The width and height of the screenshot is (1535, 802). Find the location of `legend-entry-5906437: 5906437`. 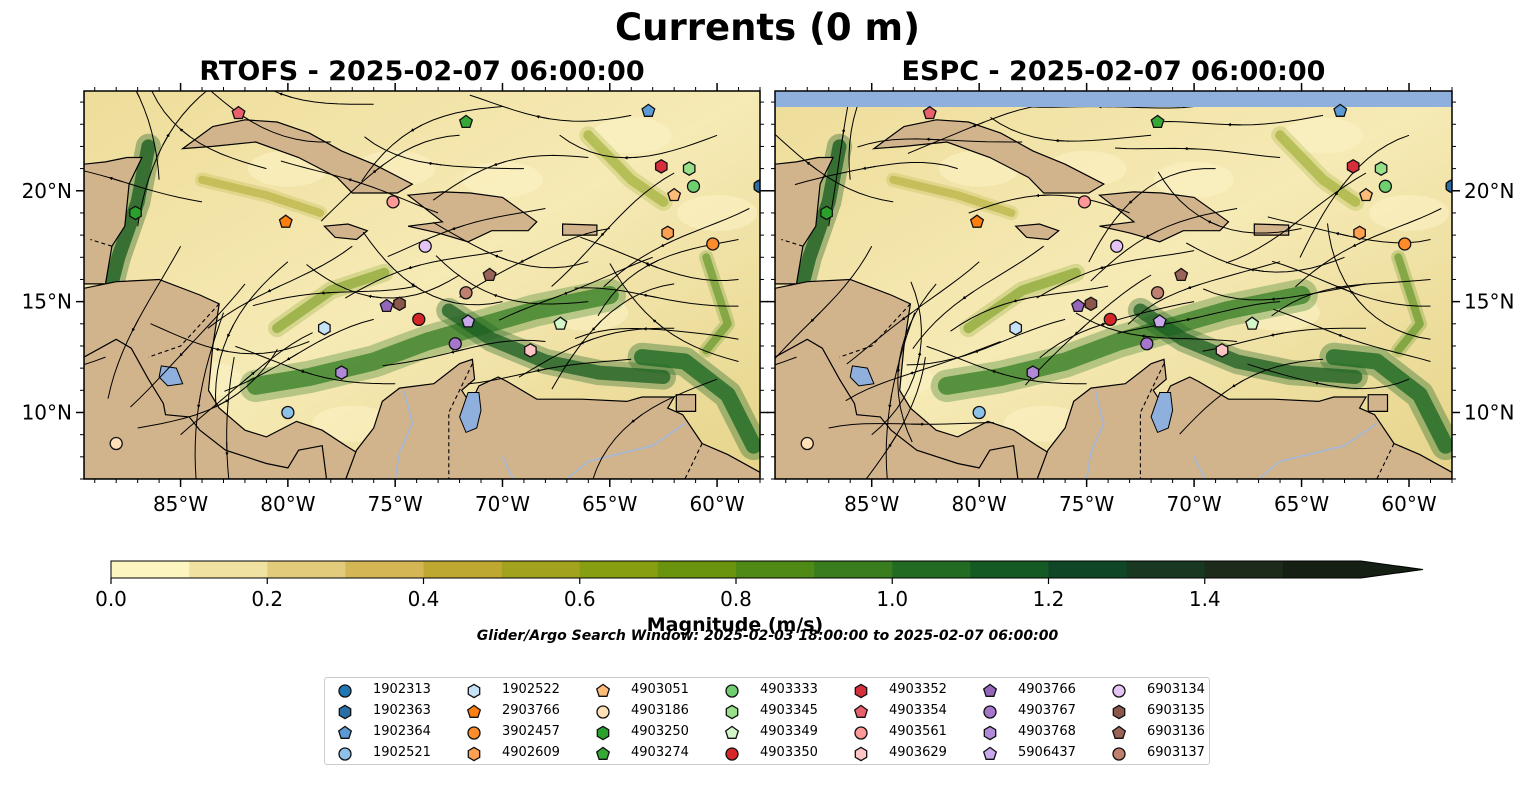

legend-entry-5906437: 5906437 is located at coordinates (1037, 753).